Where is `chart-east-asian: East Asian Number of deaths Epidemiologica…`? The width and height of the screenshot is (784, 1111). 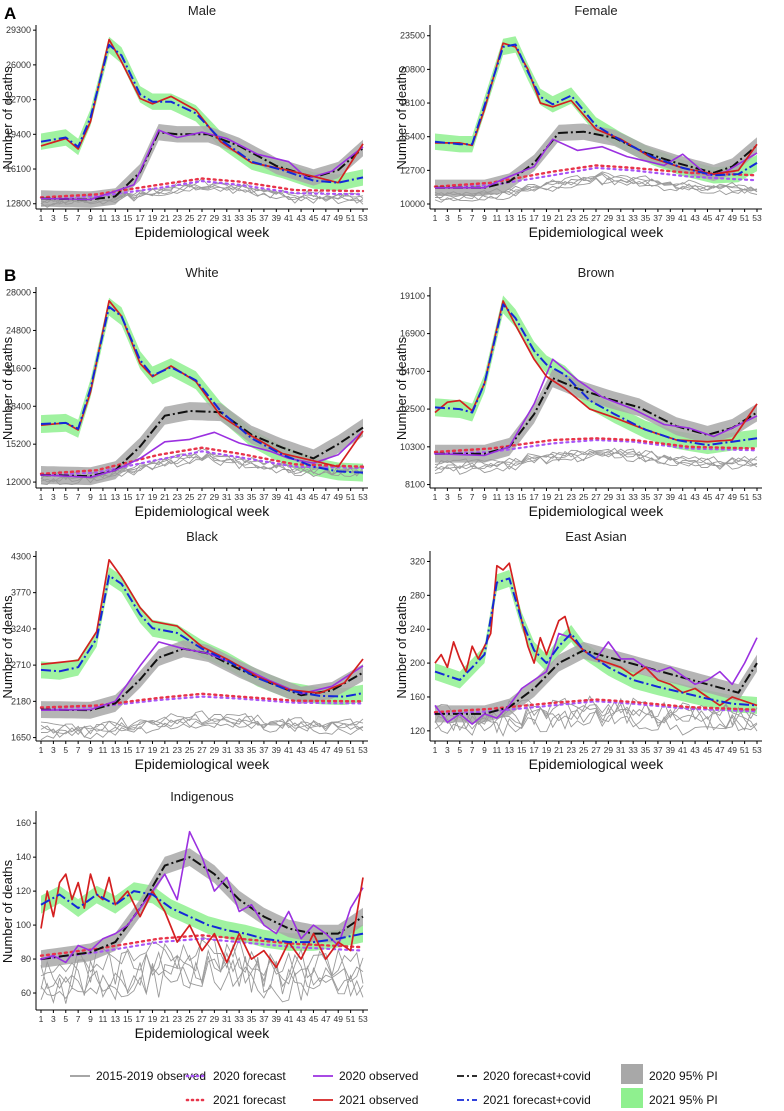 chart-east-asian: East Asian Number of deaths Epidemiologica… is located at coordinates (578, 650).